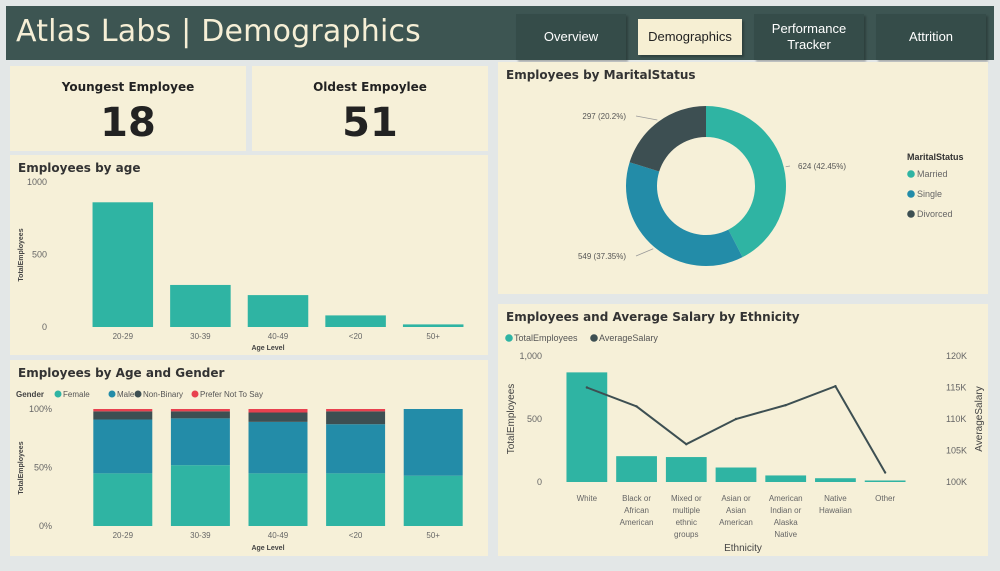 Image resolution: width=1000 pixels, height=571 pixels. What do you see at coordinates (433, 500) in the screenshot?
I see `bar-50-female` at bounding box center [433, 500].